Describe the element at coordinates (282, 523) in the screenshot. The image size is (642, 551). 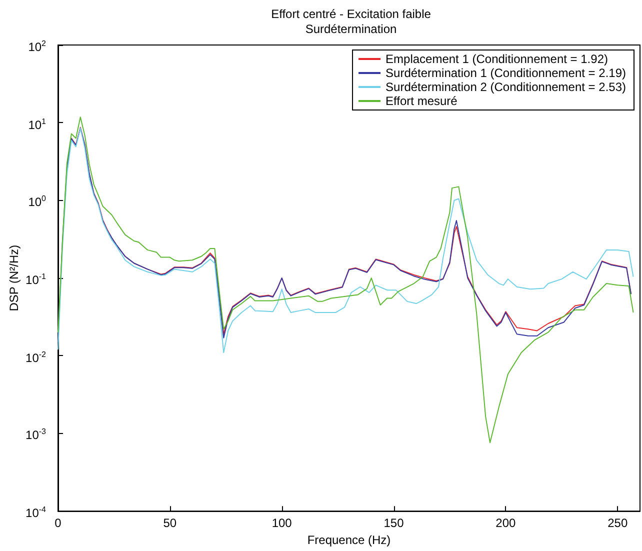
I see `x-tick-label: 100` at that location.